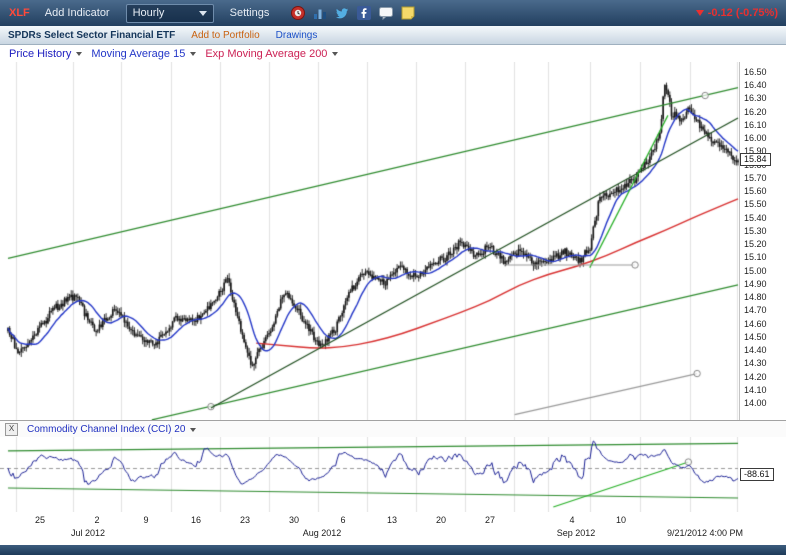  Describe the element at coordinates (755, 124) in the screenshot. I see `price-tick-label: 16.10` at that location.